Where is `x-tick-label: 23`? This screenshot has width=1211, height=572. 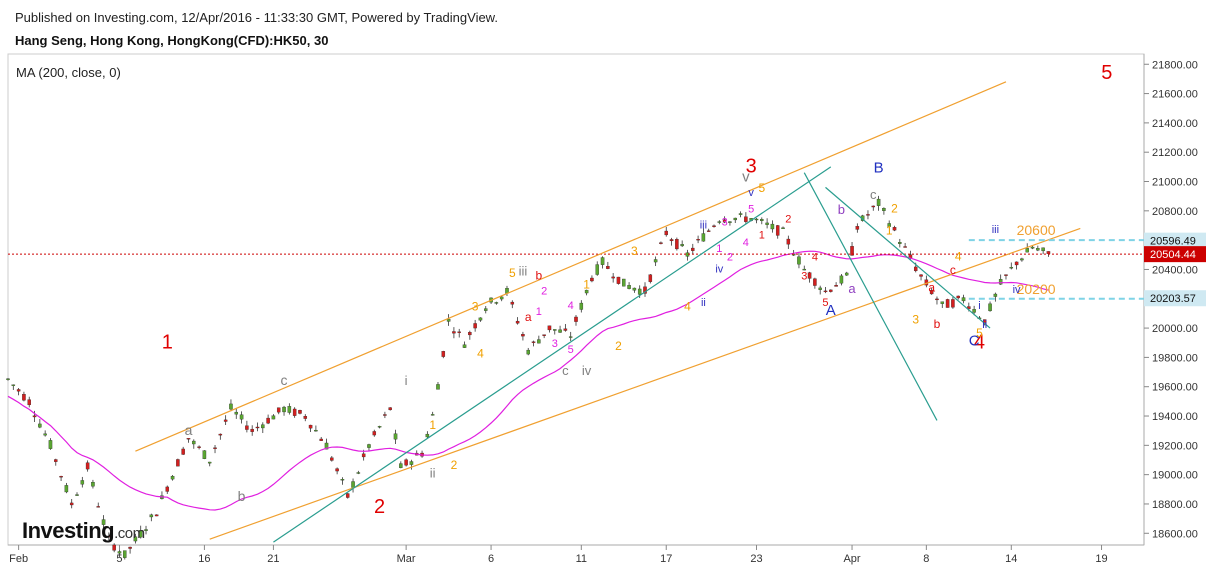
x-tick-label: 23 is located at coordinates (756, 559).